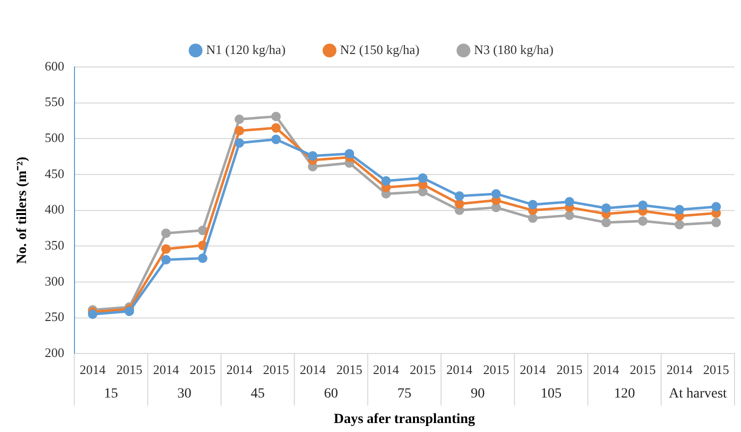  I want to click on y-tick-label: 450, so click(54, 173).